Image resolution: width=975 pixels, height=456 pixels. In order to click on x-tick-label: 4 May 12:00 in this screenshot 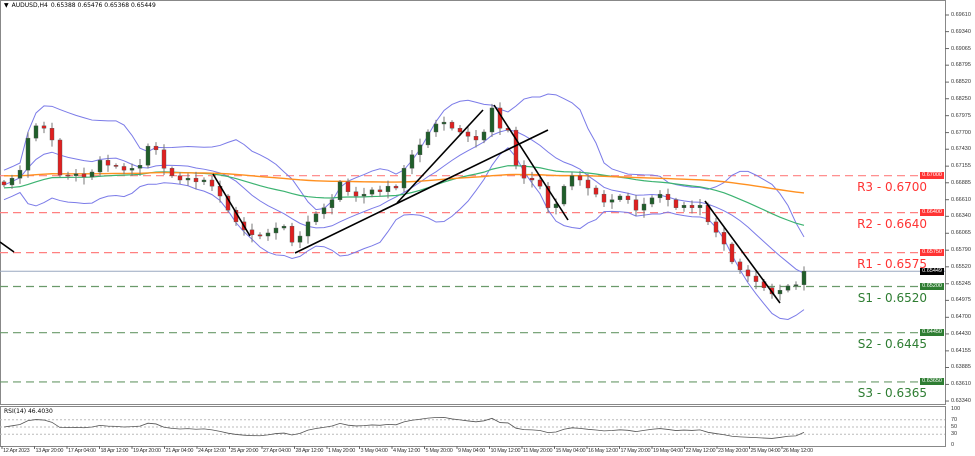, I will do `click(406, 451)`.